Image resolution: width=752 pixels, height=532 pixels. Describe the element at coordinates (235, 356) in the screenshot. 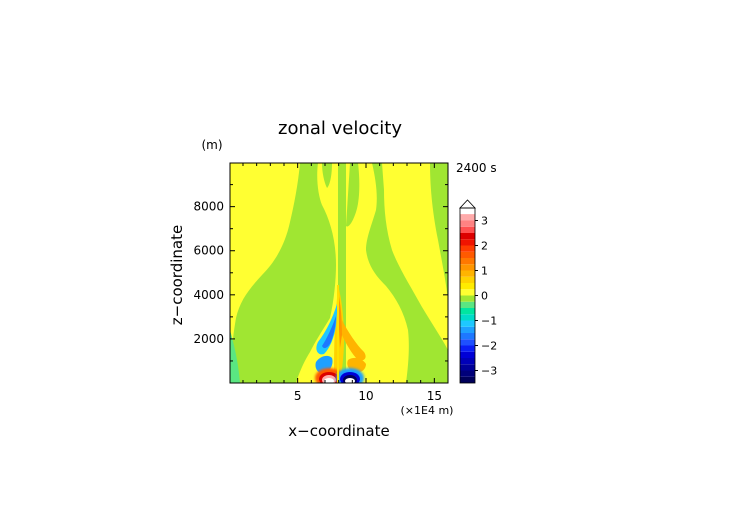

I see `negative-band-left-edge` at that location.